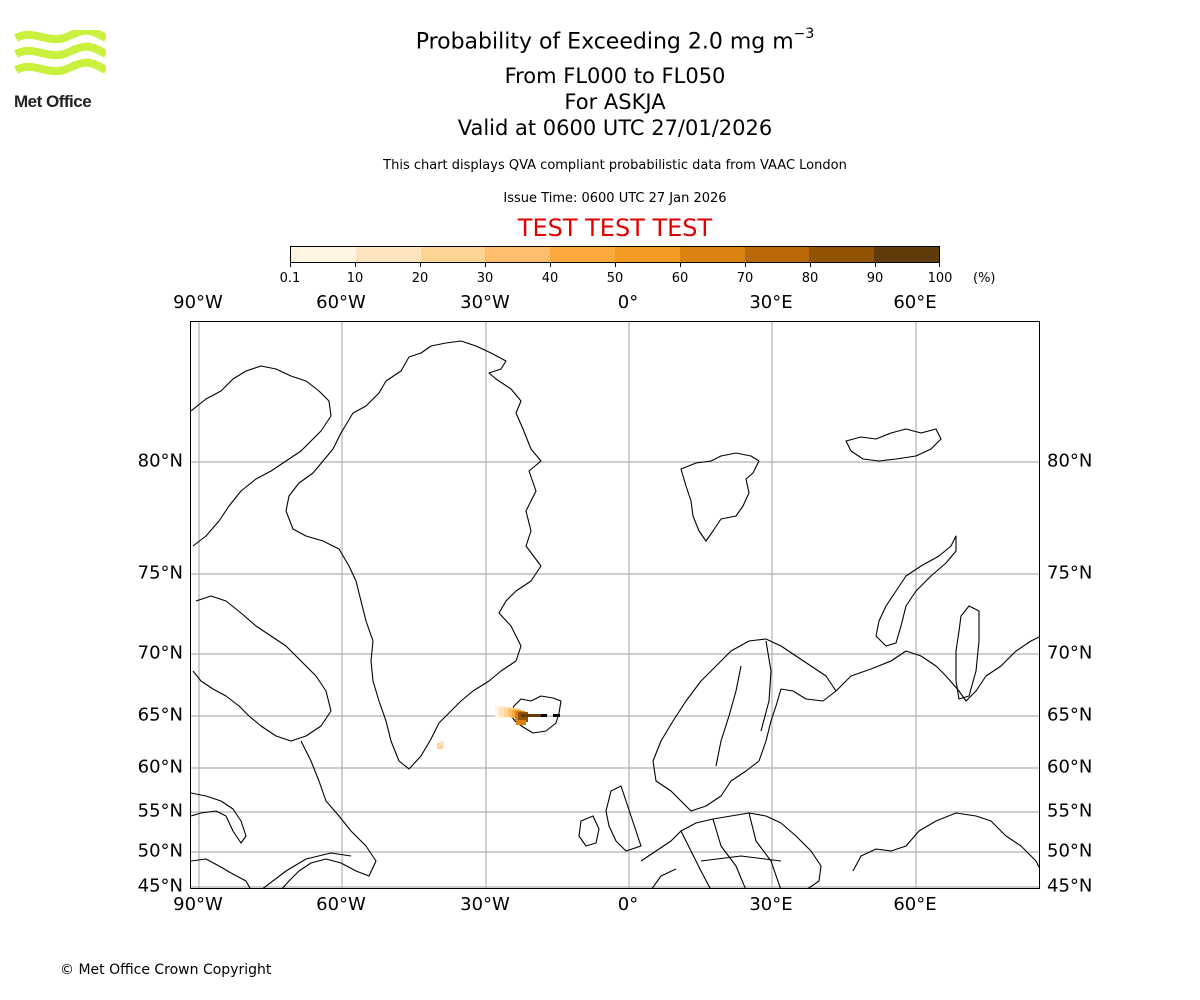  Describe the element at coordinates (498, 727) in the screenshot. I see `ash-probability-field` at that location.